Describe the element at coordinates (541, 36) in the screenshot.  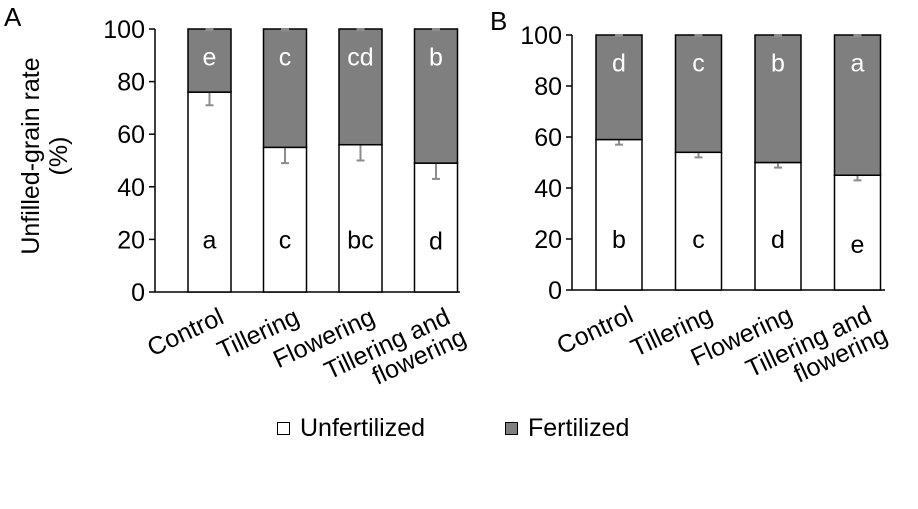
I see `panel-b-y-tick-label-100: 100` at that location.